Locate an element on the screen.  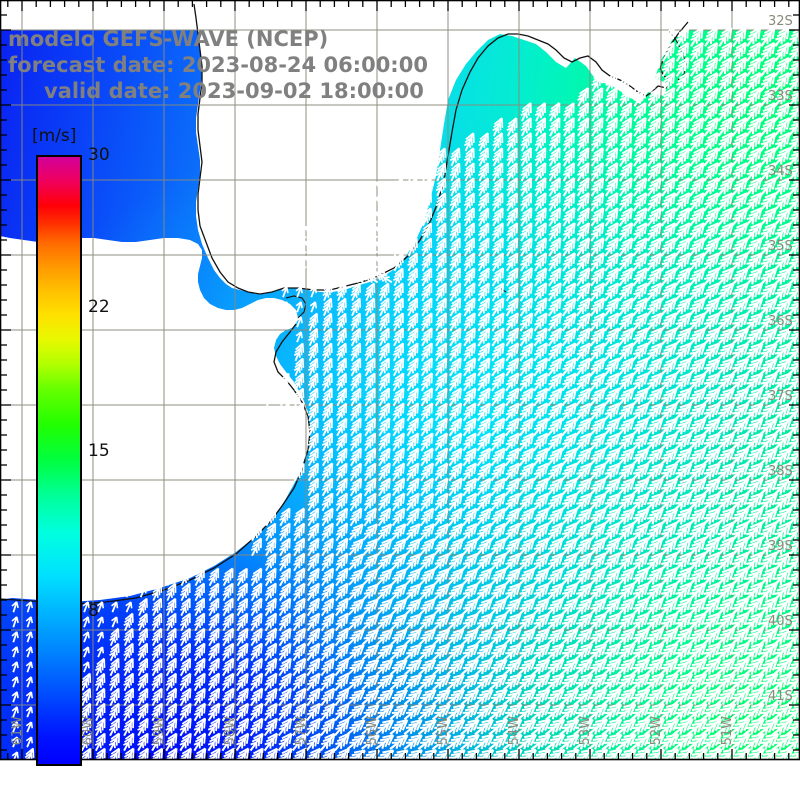
colorbar-tick-30: 30 is located at coordinates (99, 155).